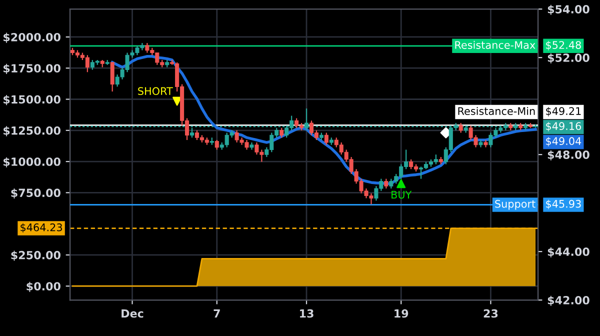 The width and height of the screenshot is (600, 336). I want to click on y2-tick-label: $54.00, so click(569, 9).